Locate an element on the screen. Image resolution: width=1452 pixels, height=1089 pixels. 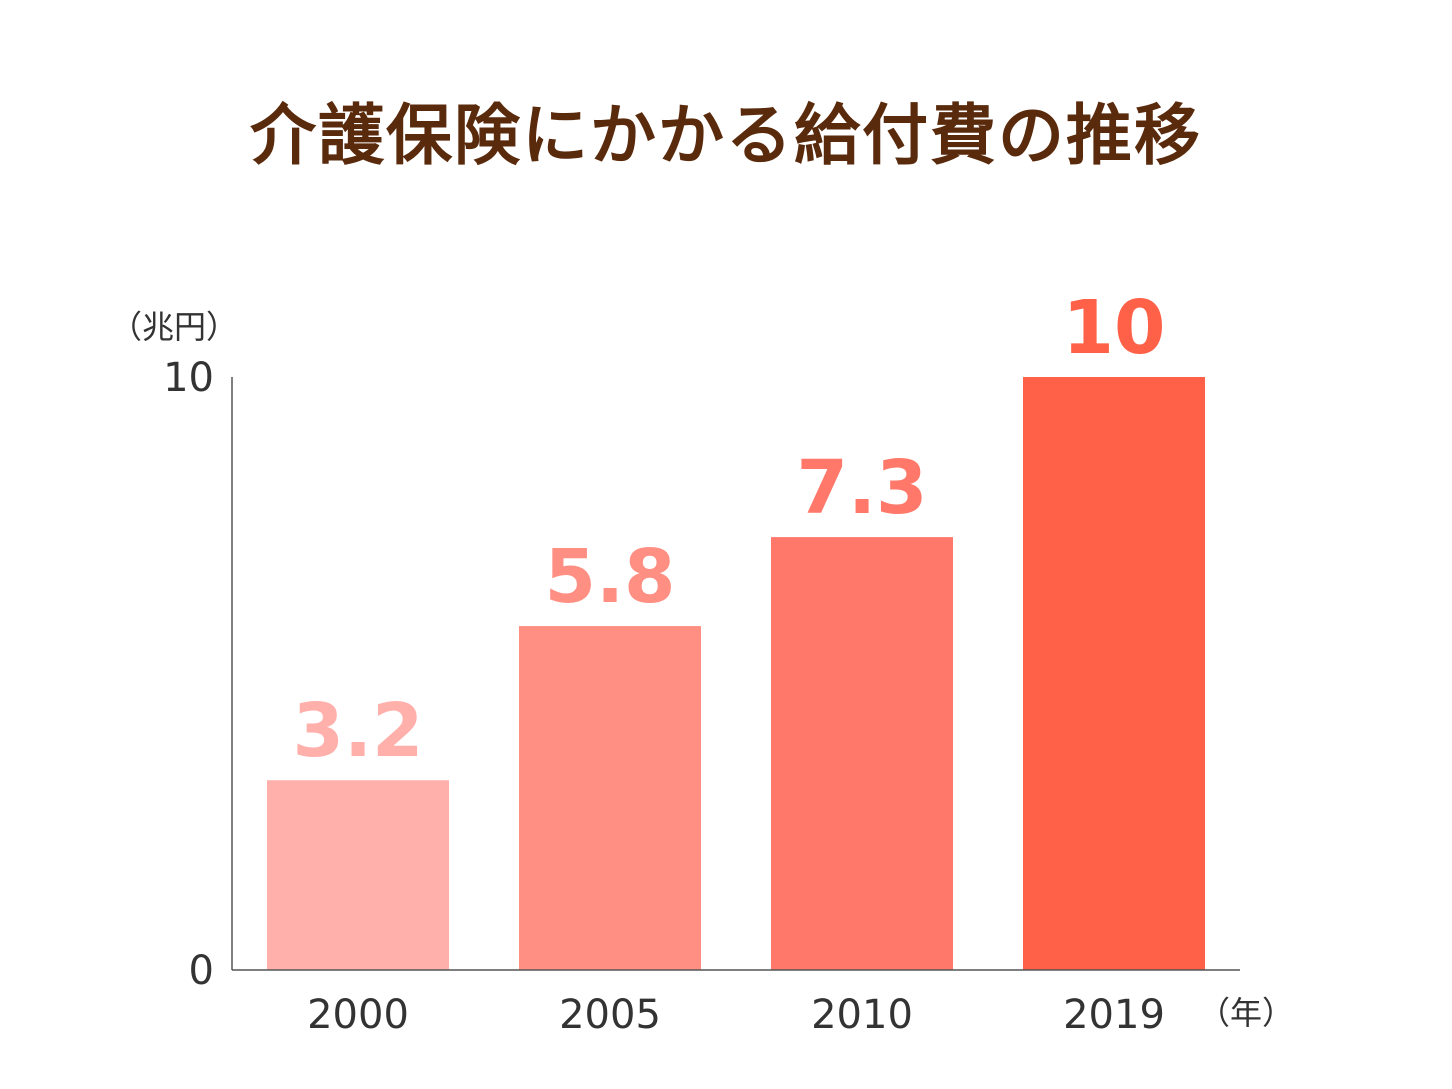
bar-2010 is located at coordinates (862, 753).